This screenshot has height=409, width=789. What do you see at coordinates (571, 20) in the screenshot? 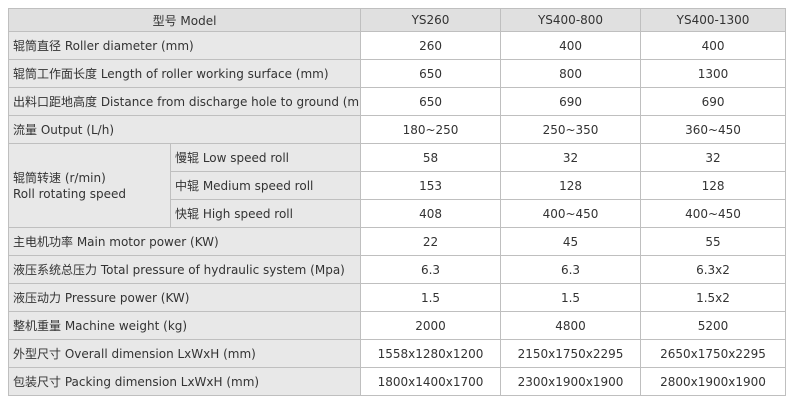
I see `header-cell: YS400-800` at bounding box center [571, 20].